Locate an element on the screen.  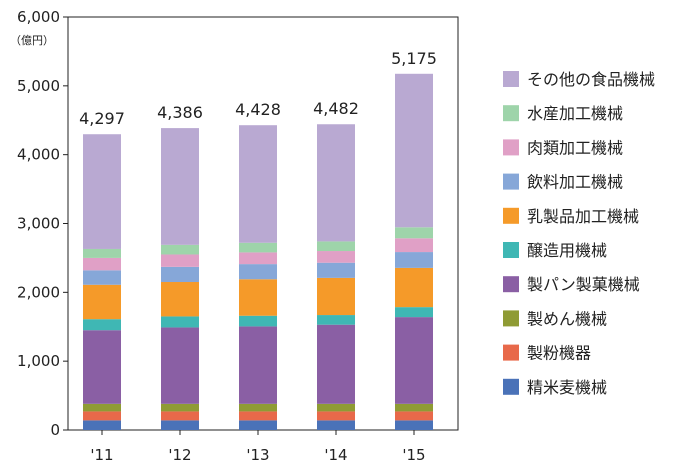
x-tick-label: '13 is located at coordinates (257, 455).